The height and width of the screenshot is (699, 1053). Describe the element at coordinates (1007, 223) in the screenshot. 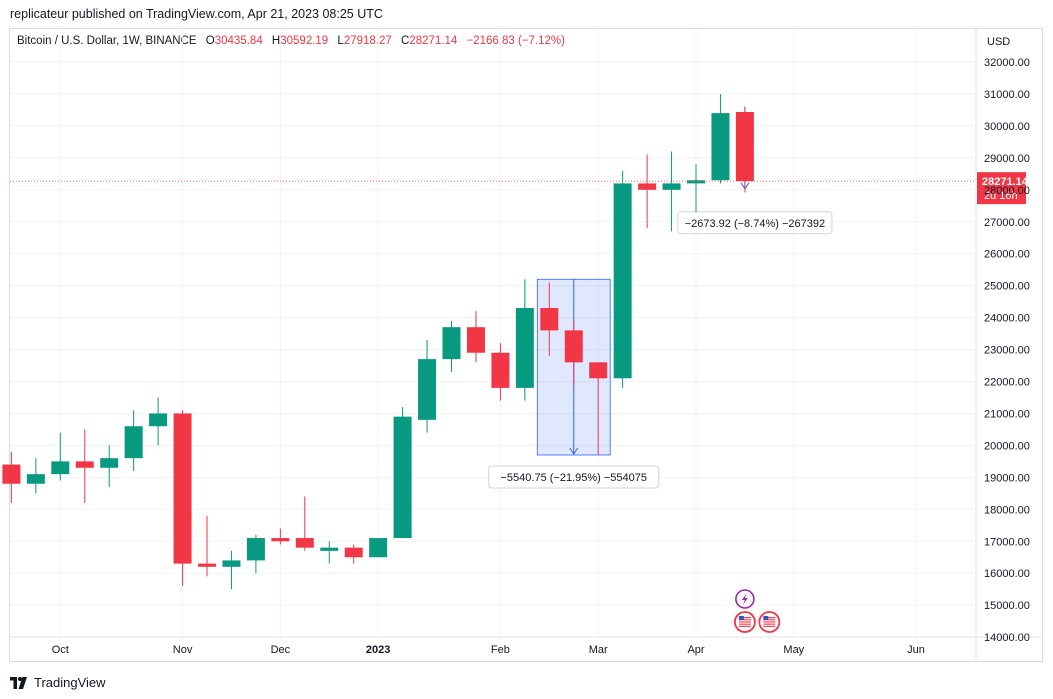

I see `y-tick-label: 27000.00` at that location.